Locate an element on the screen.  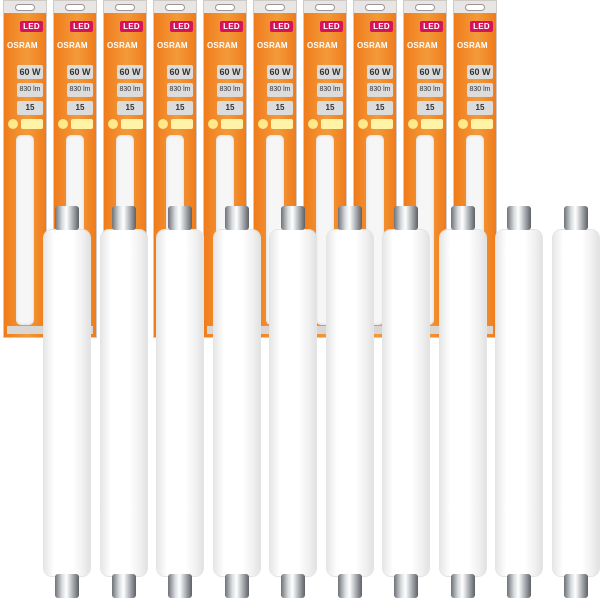
blister-pack: LED OSRAM 60 W 830 lm 15 is located at coordinates (25, 169).